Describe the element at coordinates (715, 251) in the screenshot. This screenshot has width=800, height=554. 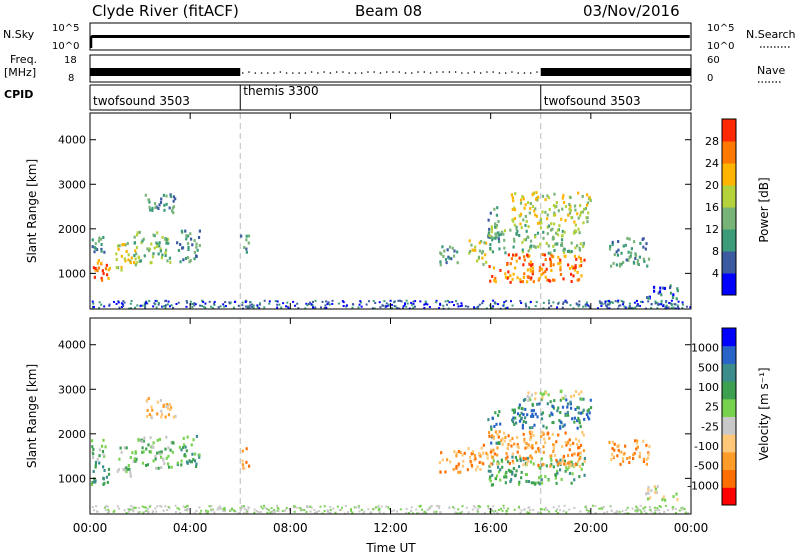
I see `colorbar-tick-label: 8` at that location.